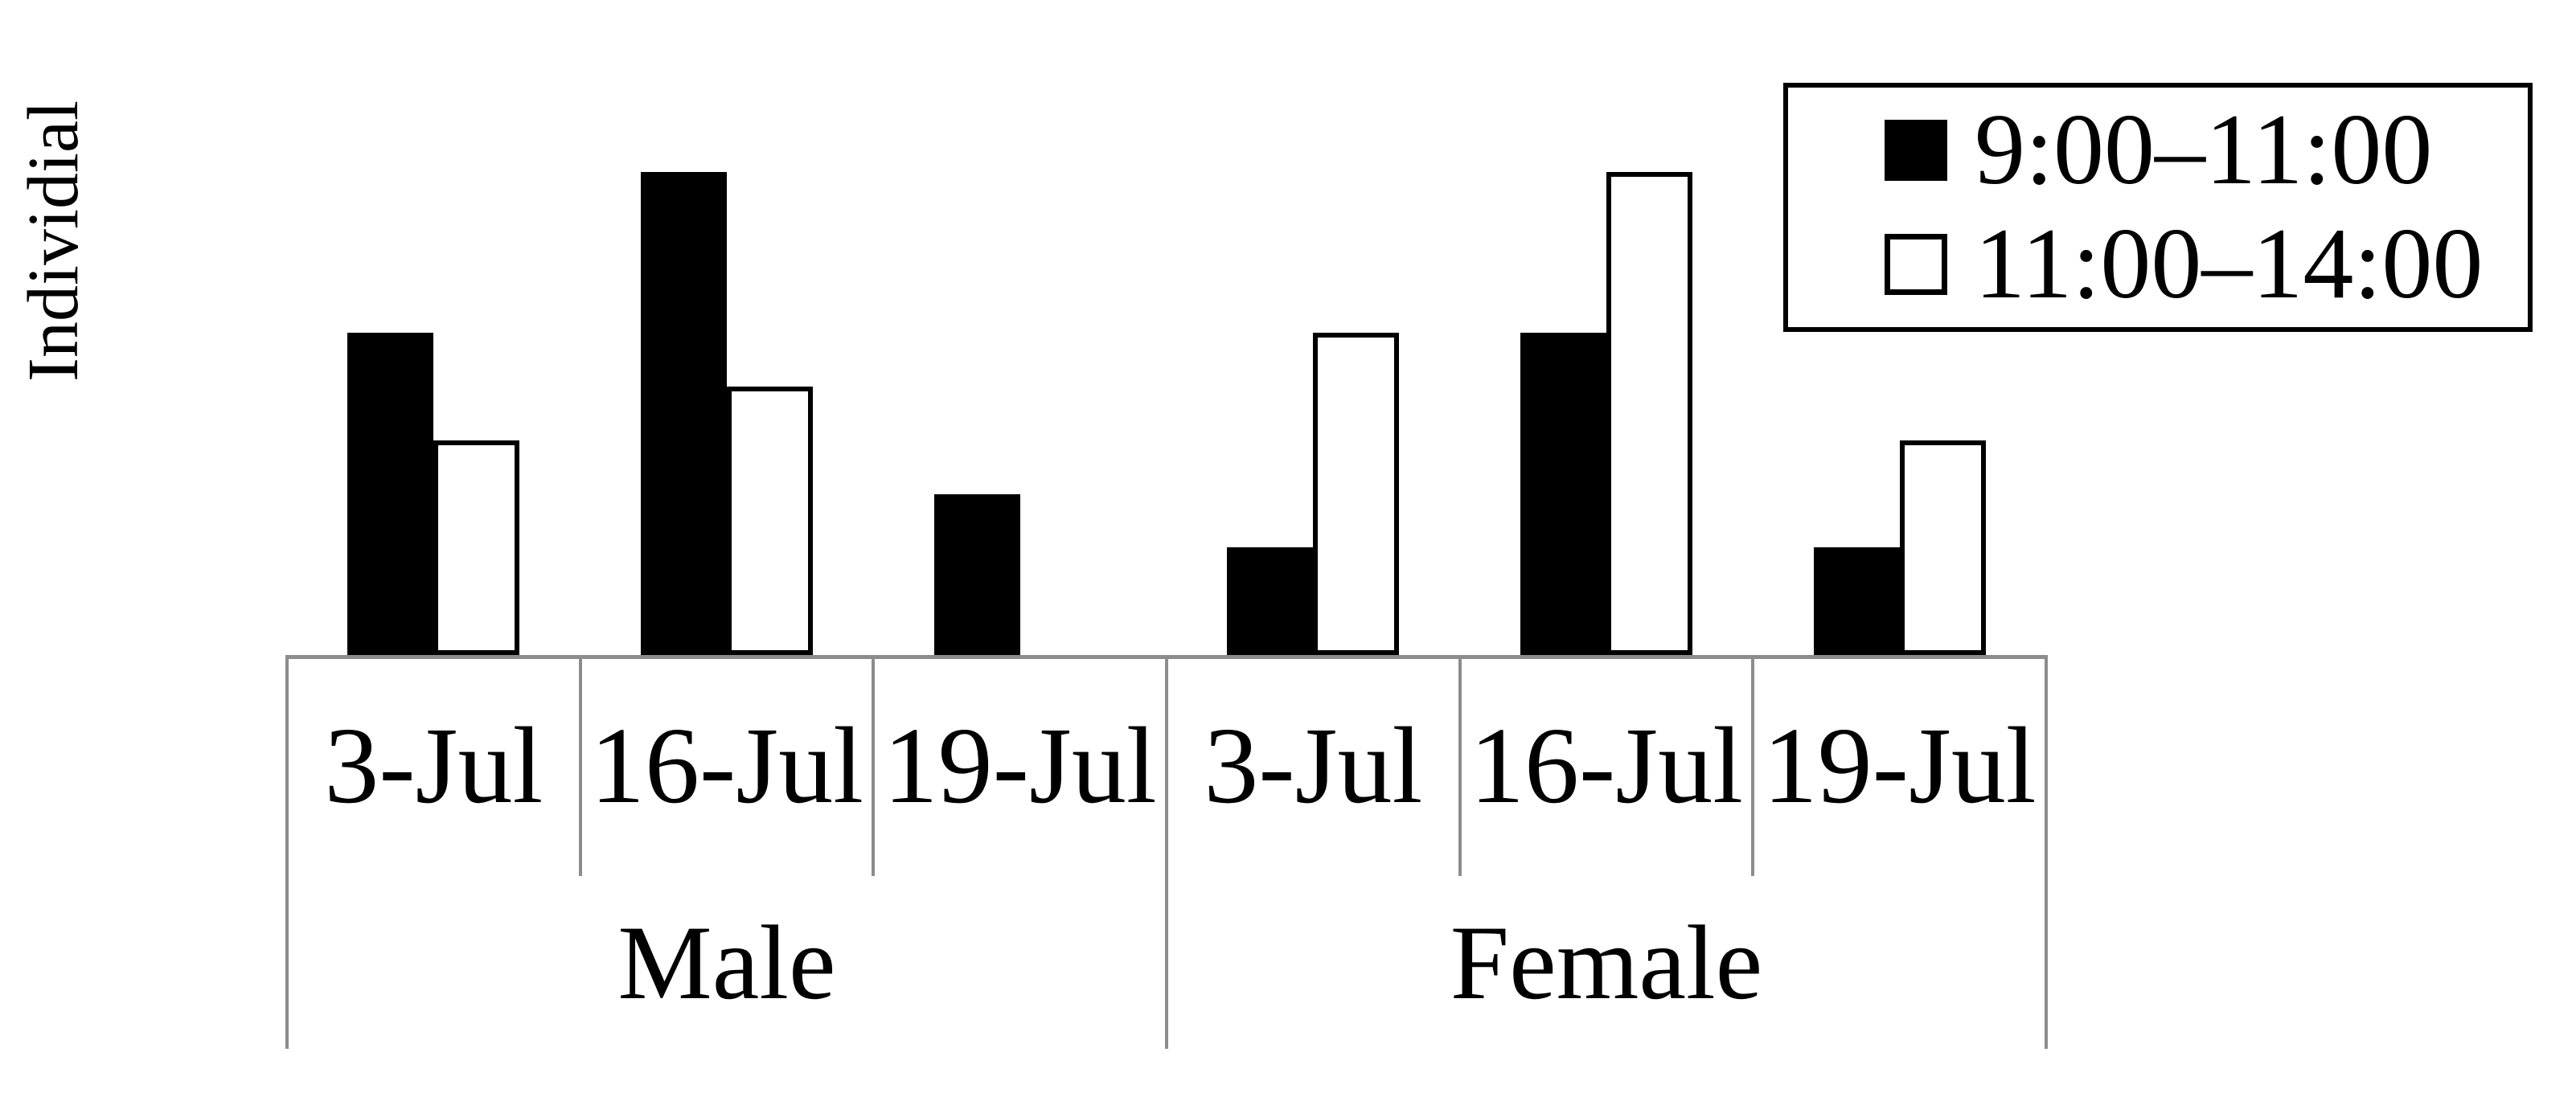 The height and width of the screenshot is (1093, 2576). Describe the element at coordinates (726, 962) in the screenshot. I see `x-axis-group-label: Male` at that location.